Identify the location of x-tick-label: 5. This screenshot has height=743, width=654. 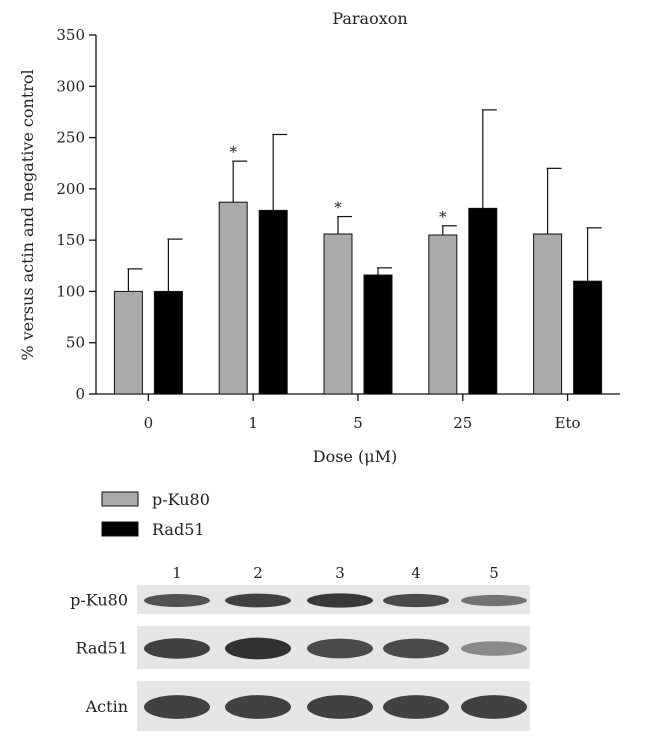
(358, 423).